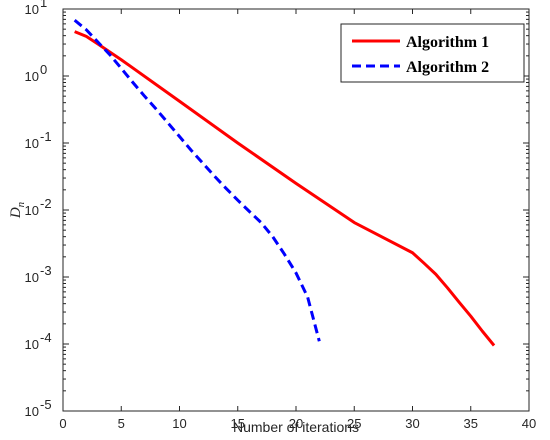 The height and width of the screenshot is (440, 550). What do you see at coordinates (412, 423) in the screenshot?
I see `x-tick-label: 30` at bounding box center [412, 423].